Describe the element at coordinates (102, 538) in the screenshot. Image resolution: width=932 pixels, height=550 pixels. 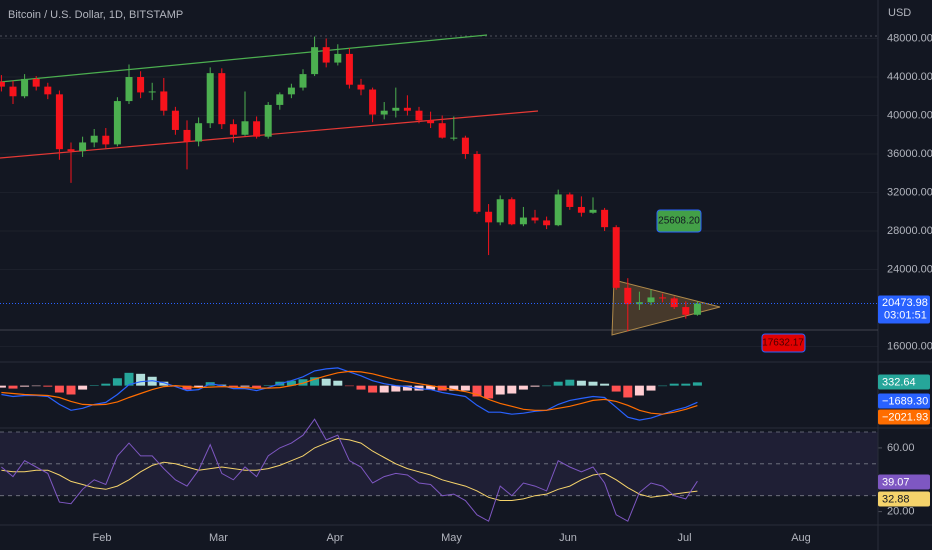
I see `x-tick-label: Feb` at that location.